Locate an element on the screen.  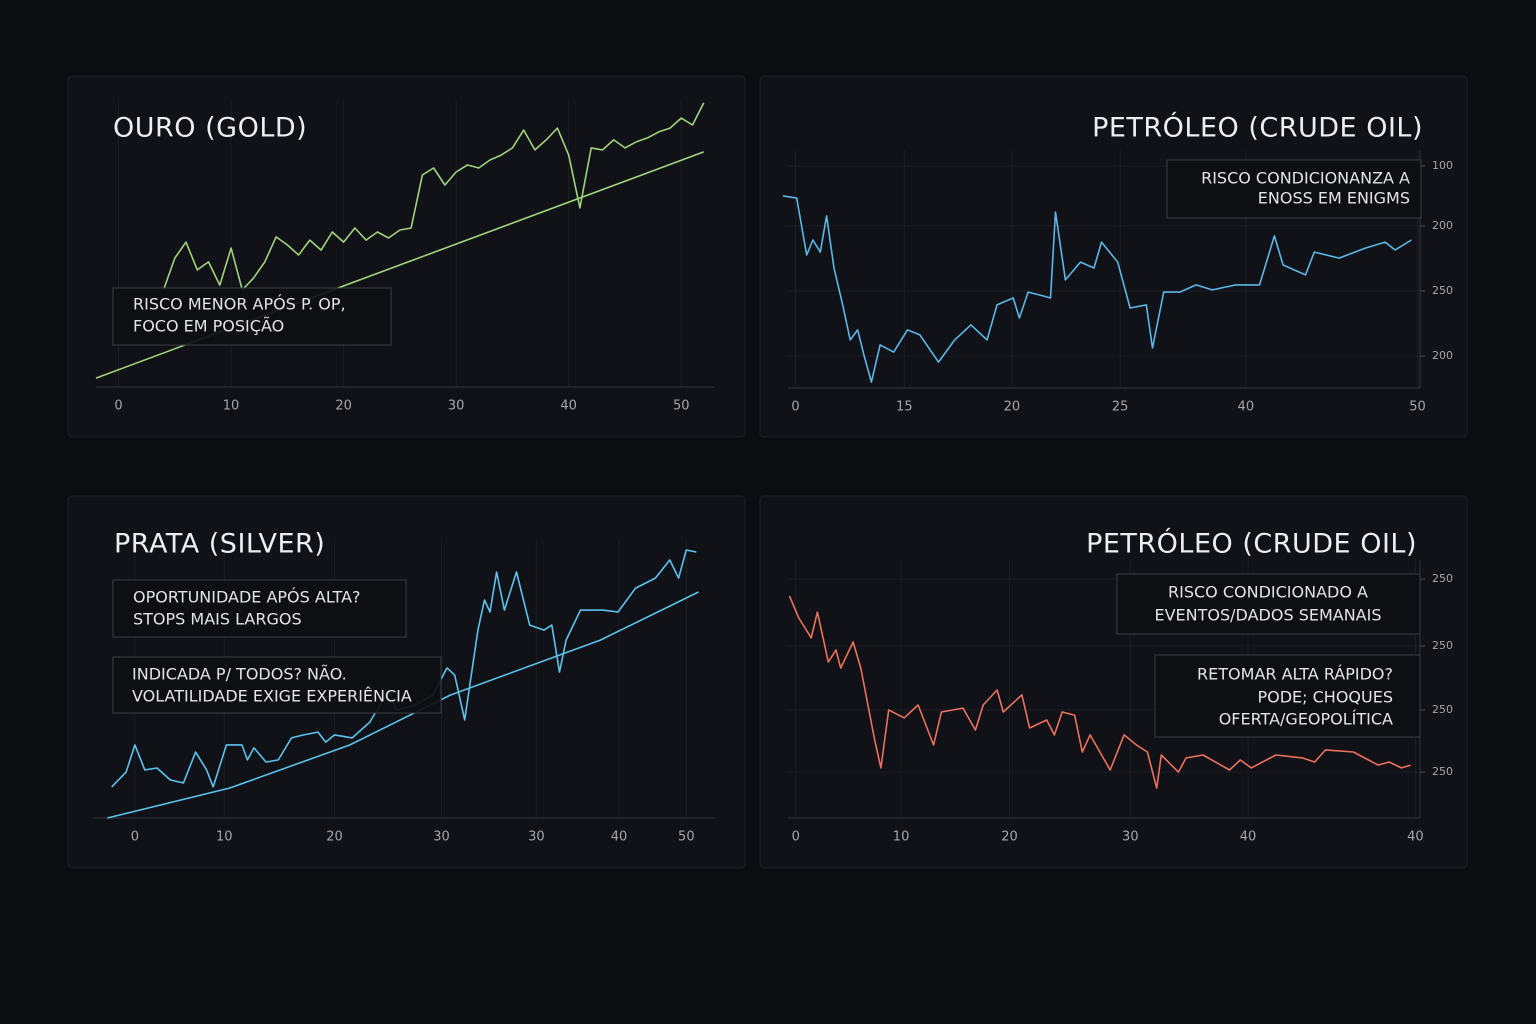
annotation-text: RETOMAR ALTA RÁPIDO? is located at coordinates (1295, 674).